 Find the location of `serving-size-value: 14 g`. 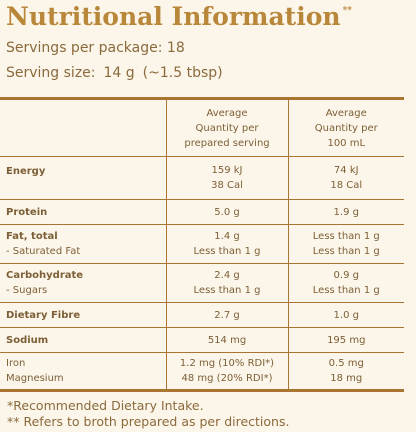

serving-size-value: 14 g is located at coordinates (119, 73).